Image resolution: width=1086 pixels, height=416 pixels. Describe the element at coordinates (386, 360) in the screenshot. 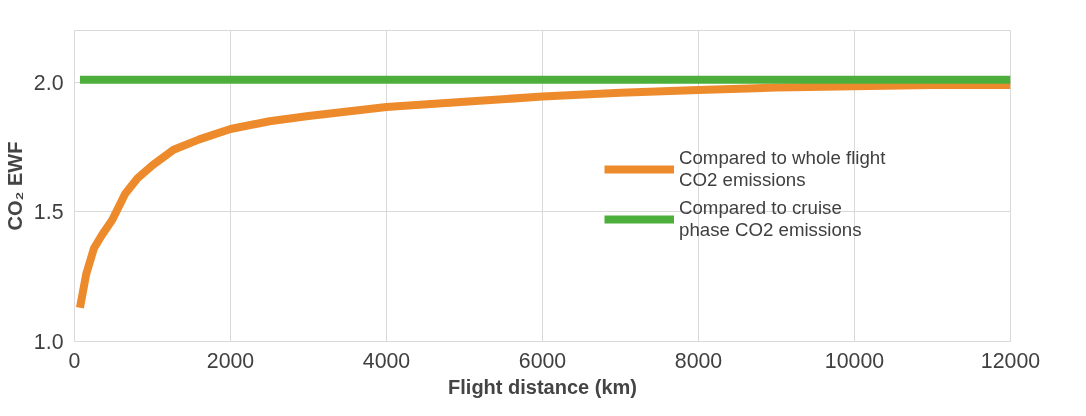

I see `x-tick-label: 4000` at that location.